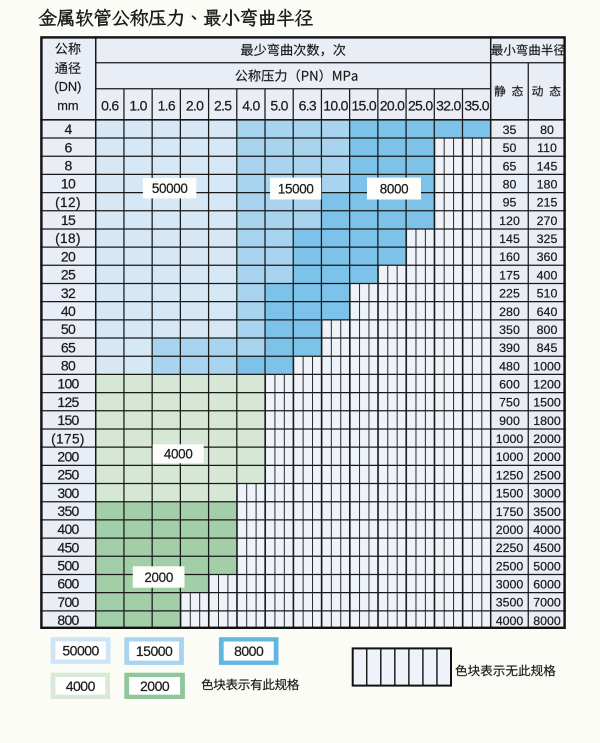 This screenshot has width=600, height=743. Describe the element at coordinates (68, 438) in the screenshot. I see `svg-text: (175)` at that location.